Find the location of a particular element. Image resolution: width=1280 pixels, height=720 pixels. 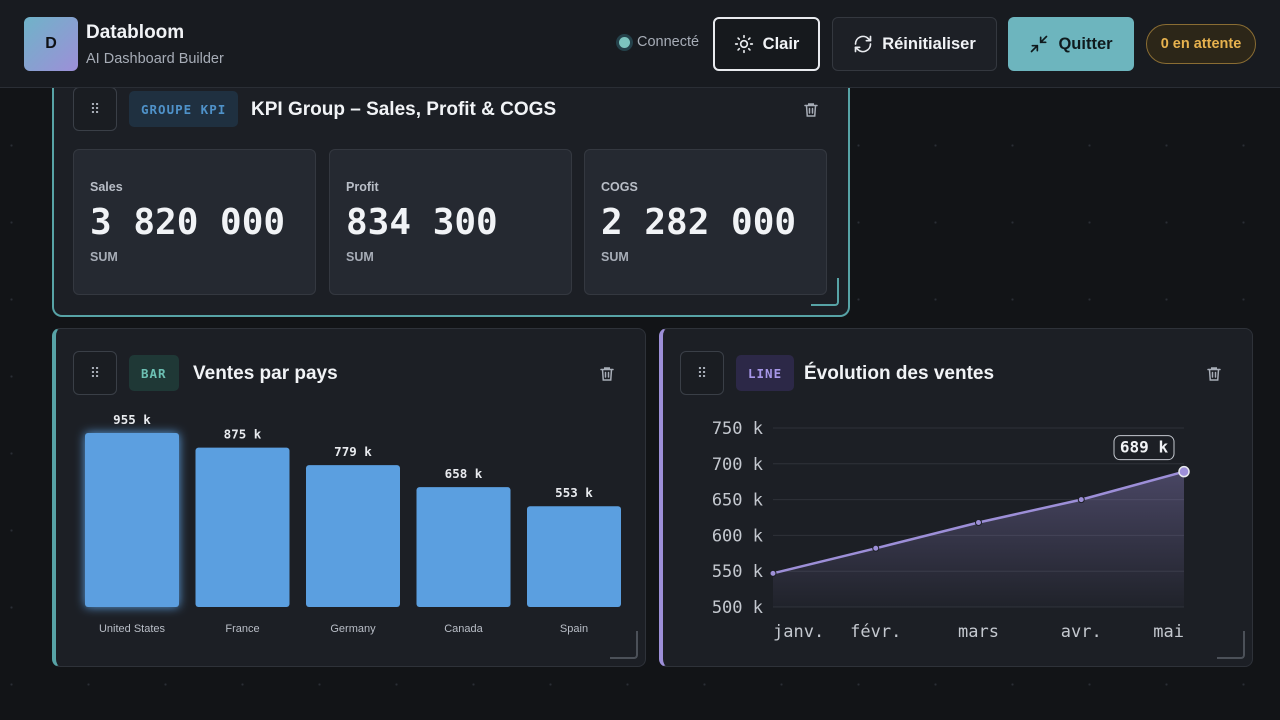

kpi-label: Profit is located at coordinates (362, 187).